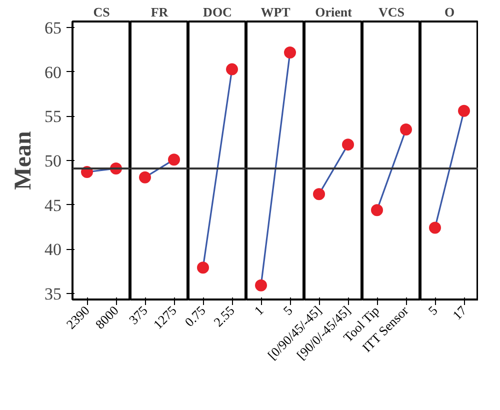  I want to click on x-tick-label: 5, so click(432, 310).